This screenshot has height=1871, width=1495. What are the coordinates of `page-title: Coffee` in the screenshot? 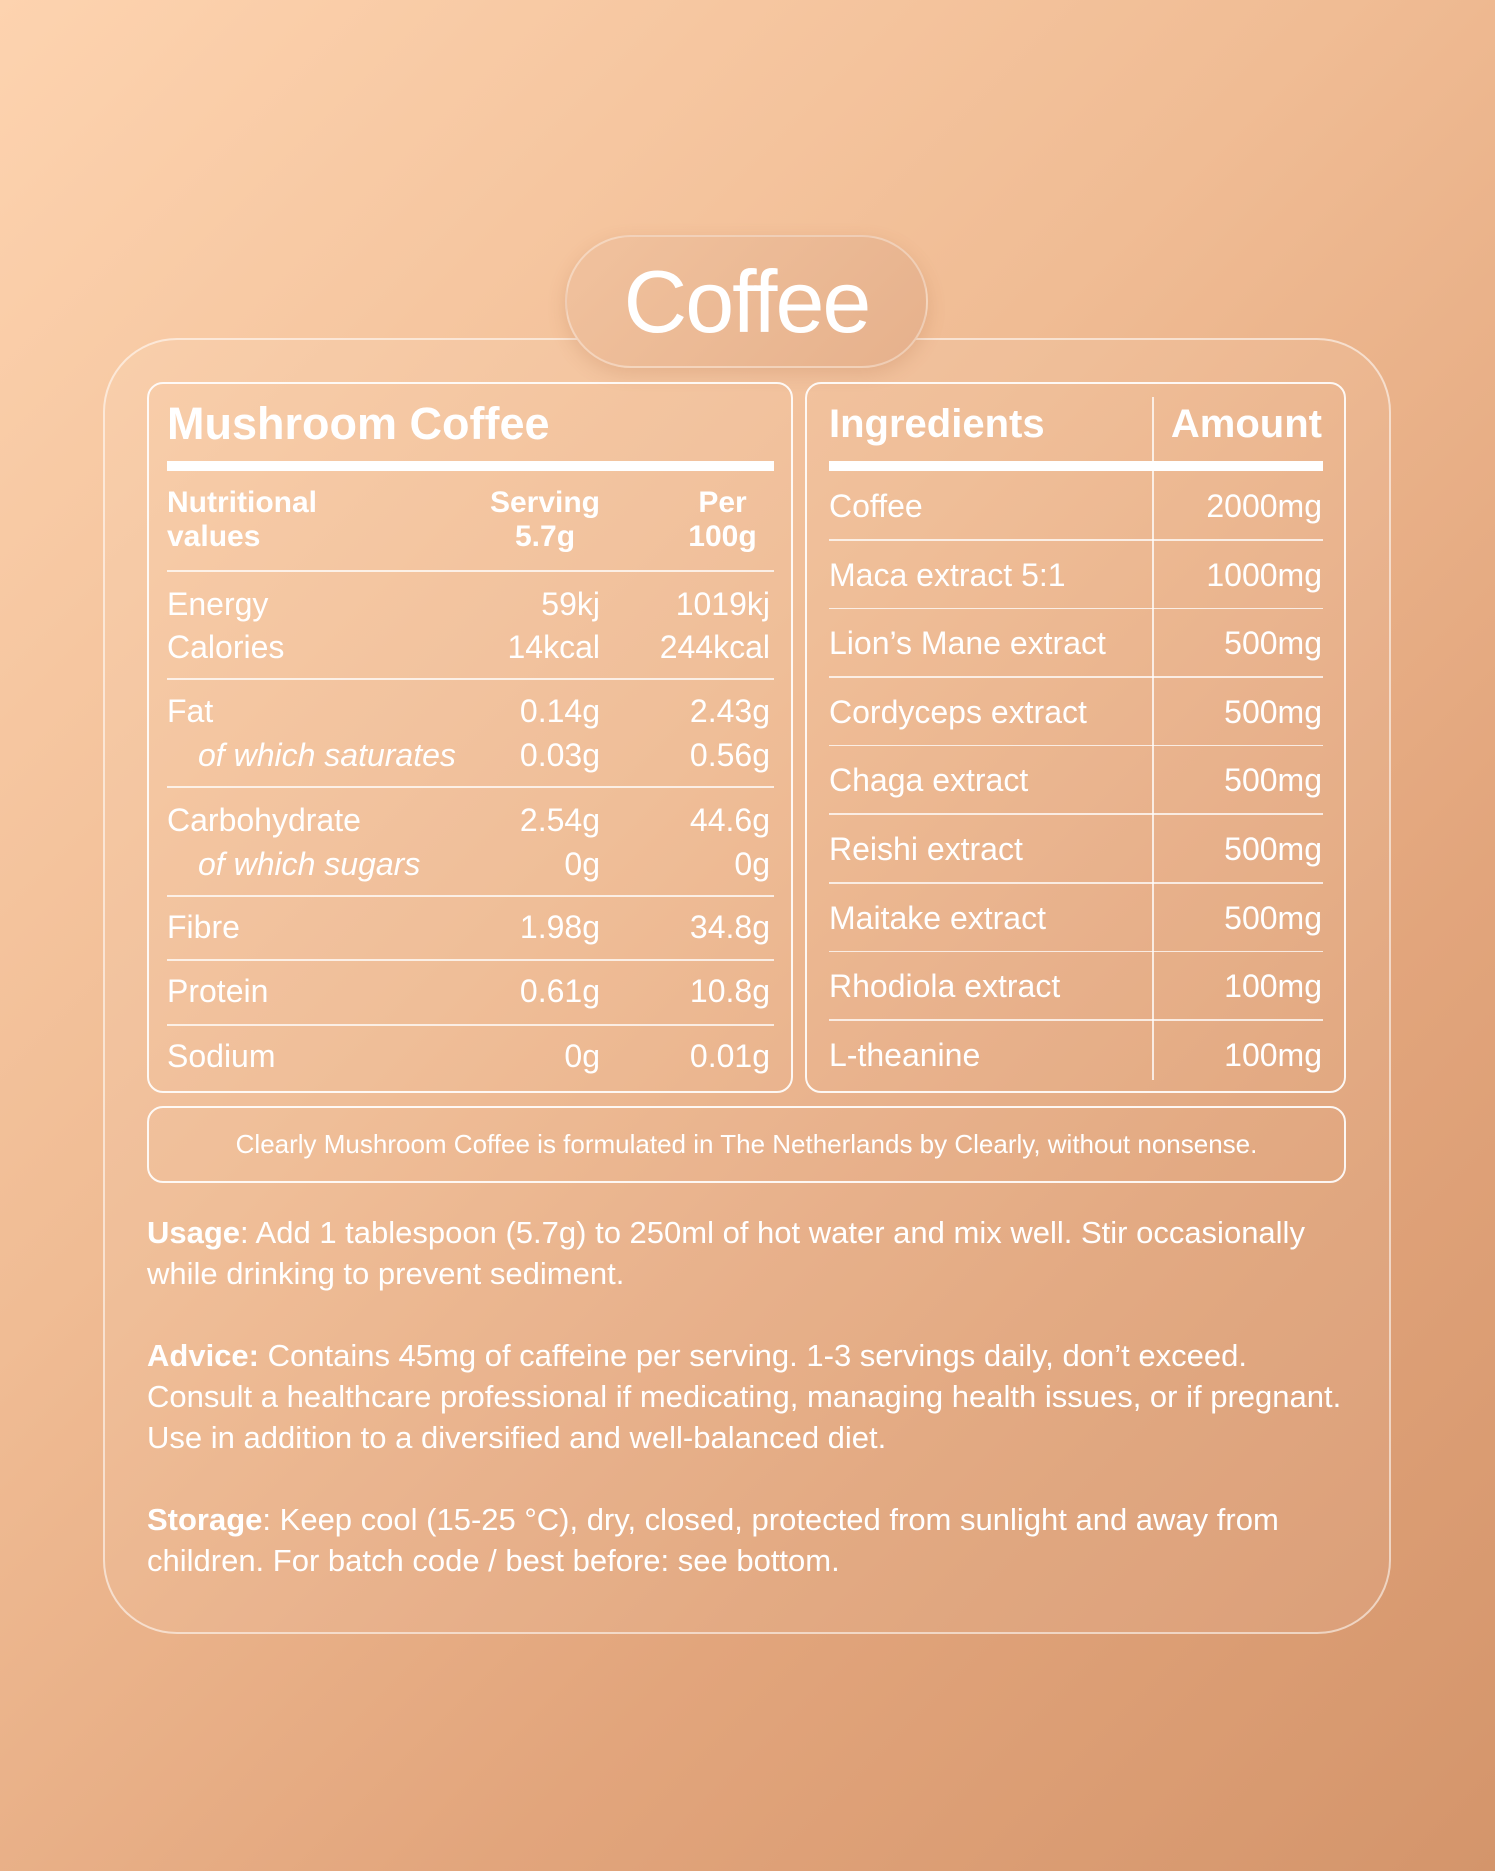 It's located at (746, 301).